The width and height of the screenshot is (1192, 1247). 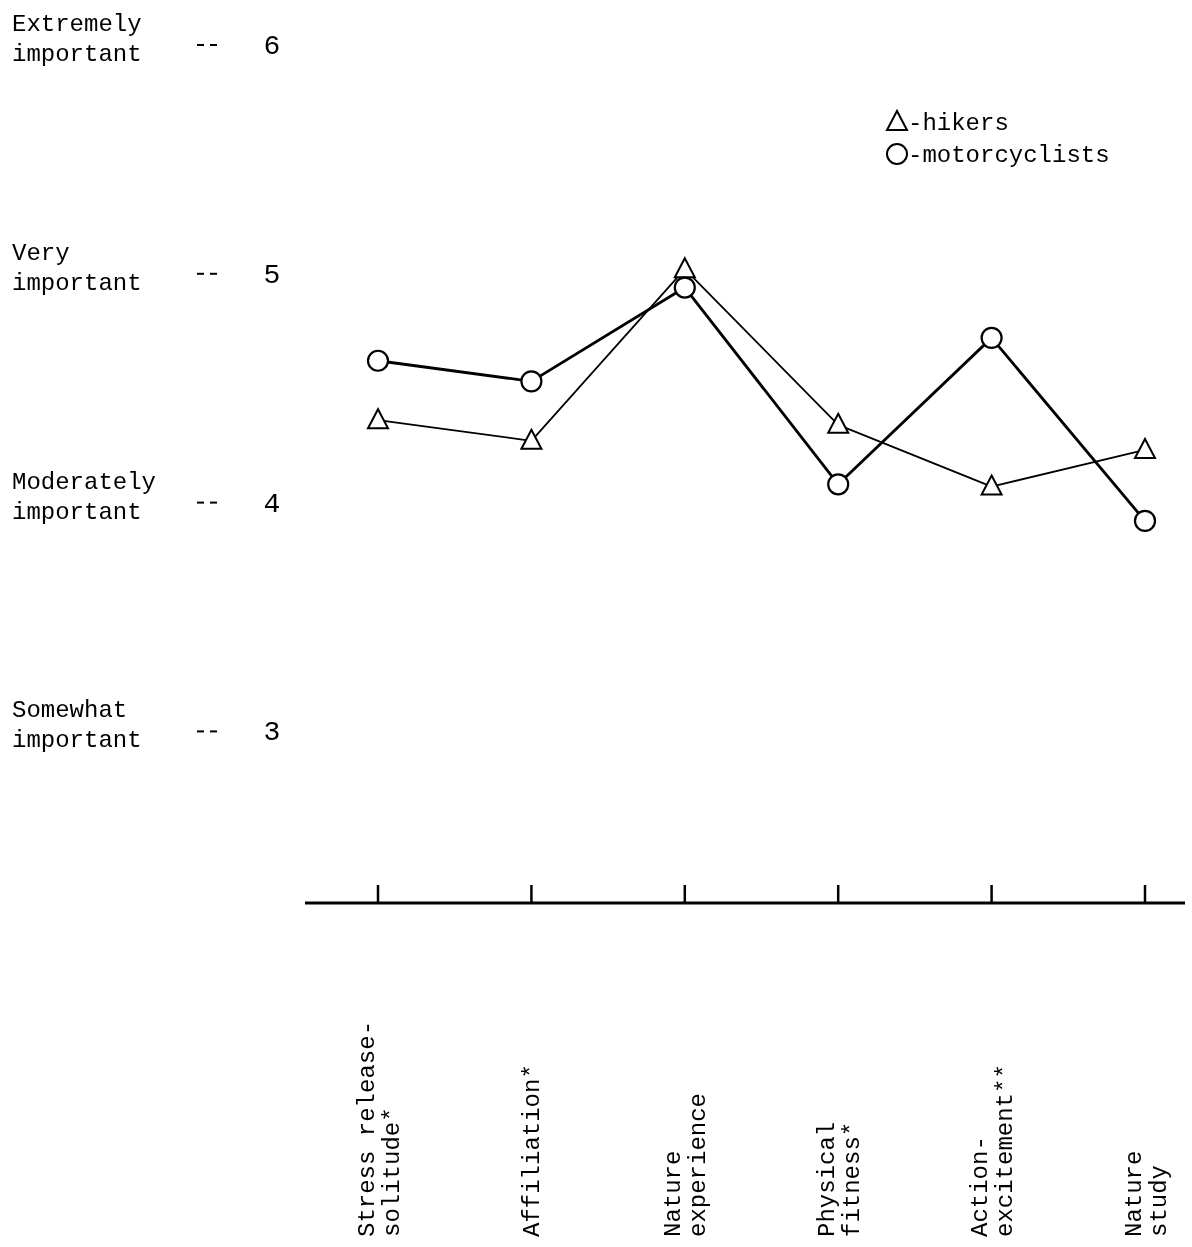 I want to click on y-tick-label: 6, so click(x=272, y=46).